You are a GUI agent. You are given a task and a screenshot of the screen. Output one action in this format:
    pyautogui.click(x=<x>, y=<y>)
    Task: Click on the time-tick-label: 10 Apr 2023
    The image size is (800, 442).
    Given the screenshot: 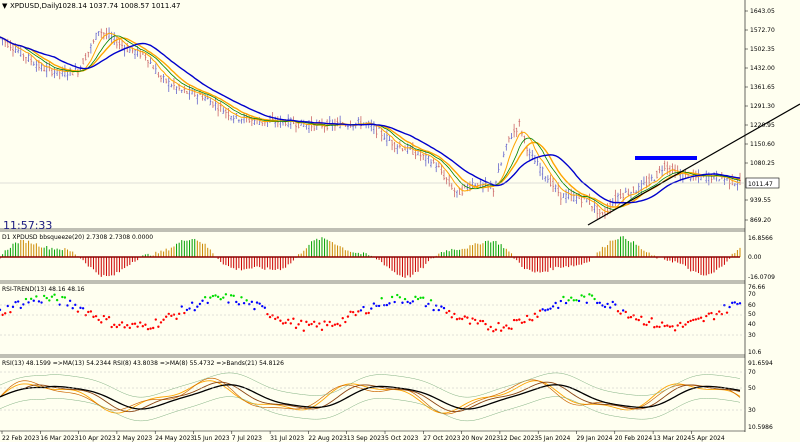 What is the action you would take?
    pyautogui.click(x=97, y=438)
    